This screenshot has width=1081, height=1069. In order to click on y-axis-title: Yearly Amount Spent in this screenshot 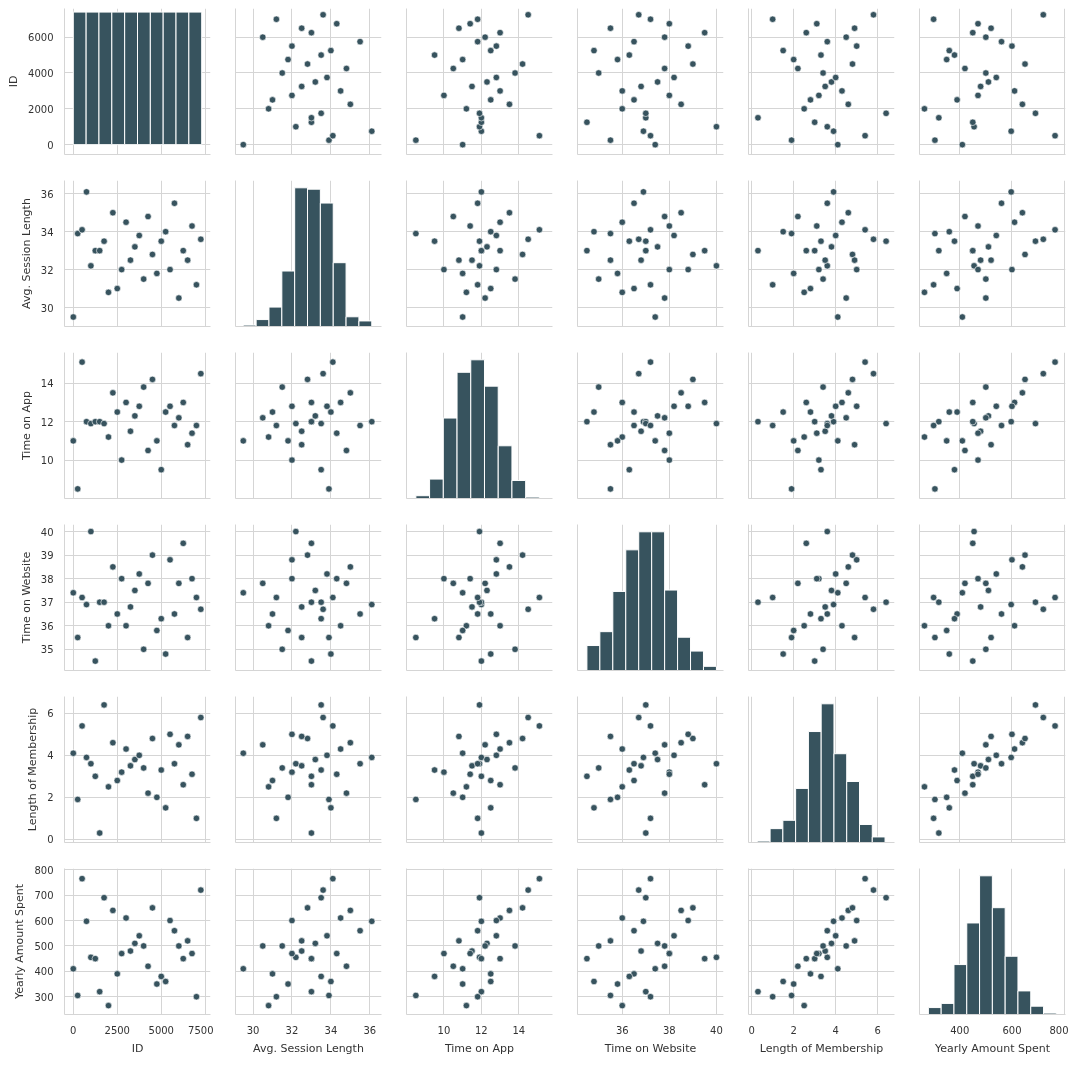, I will do `click(20, 942)`.